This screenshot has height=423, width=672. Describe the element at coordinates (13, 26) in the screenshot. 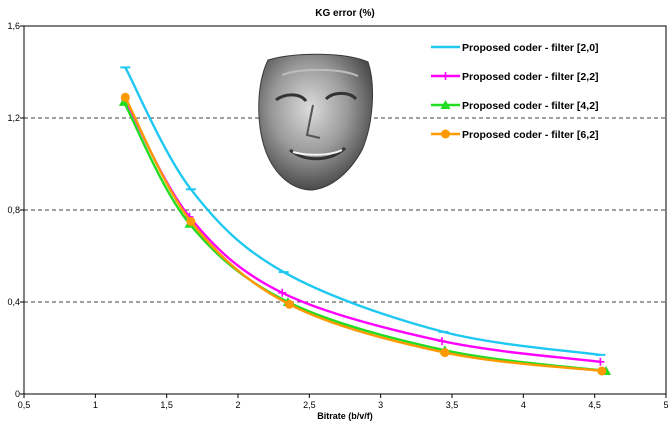

I see `y-tick-label: 1,6` at that location.